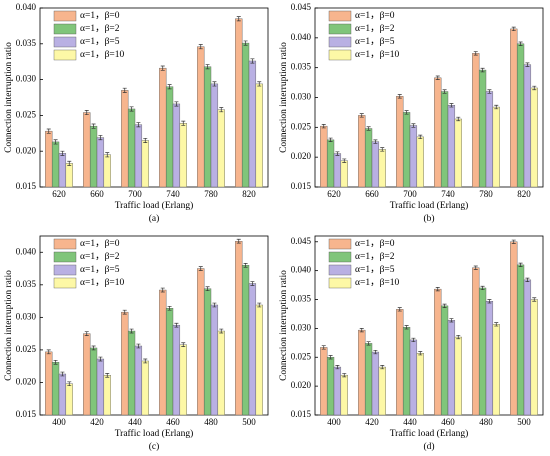  What do you see at coordinates (410, 422) in the screenshot?
I see `x-tick-label: 440` at bounding box center [410, 422].